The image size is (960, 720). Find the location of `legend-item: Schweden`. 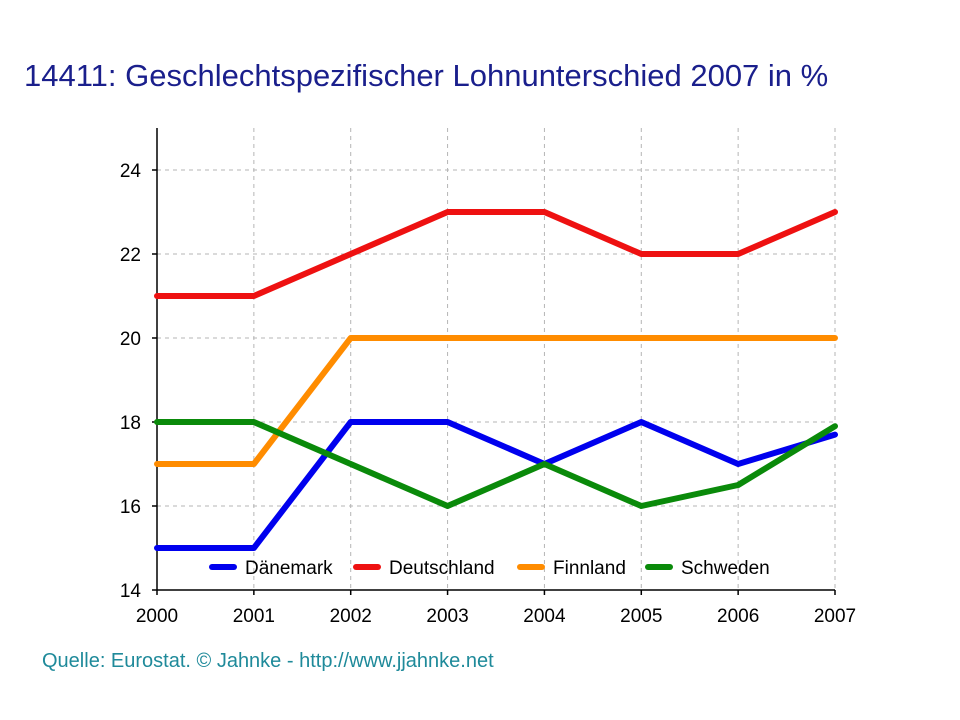

legend-item: Schweden is located at coordinates (707, 568).